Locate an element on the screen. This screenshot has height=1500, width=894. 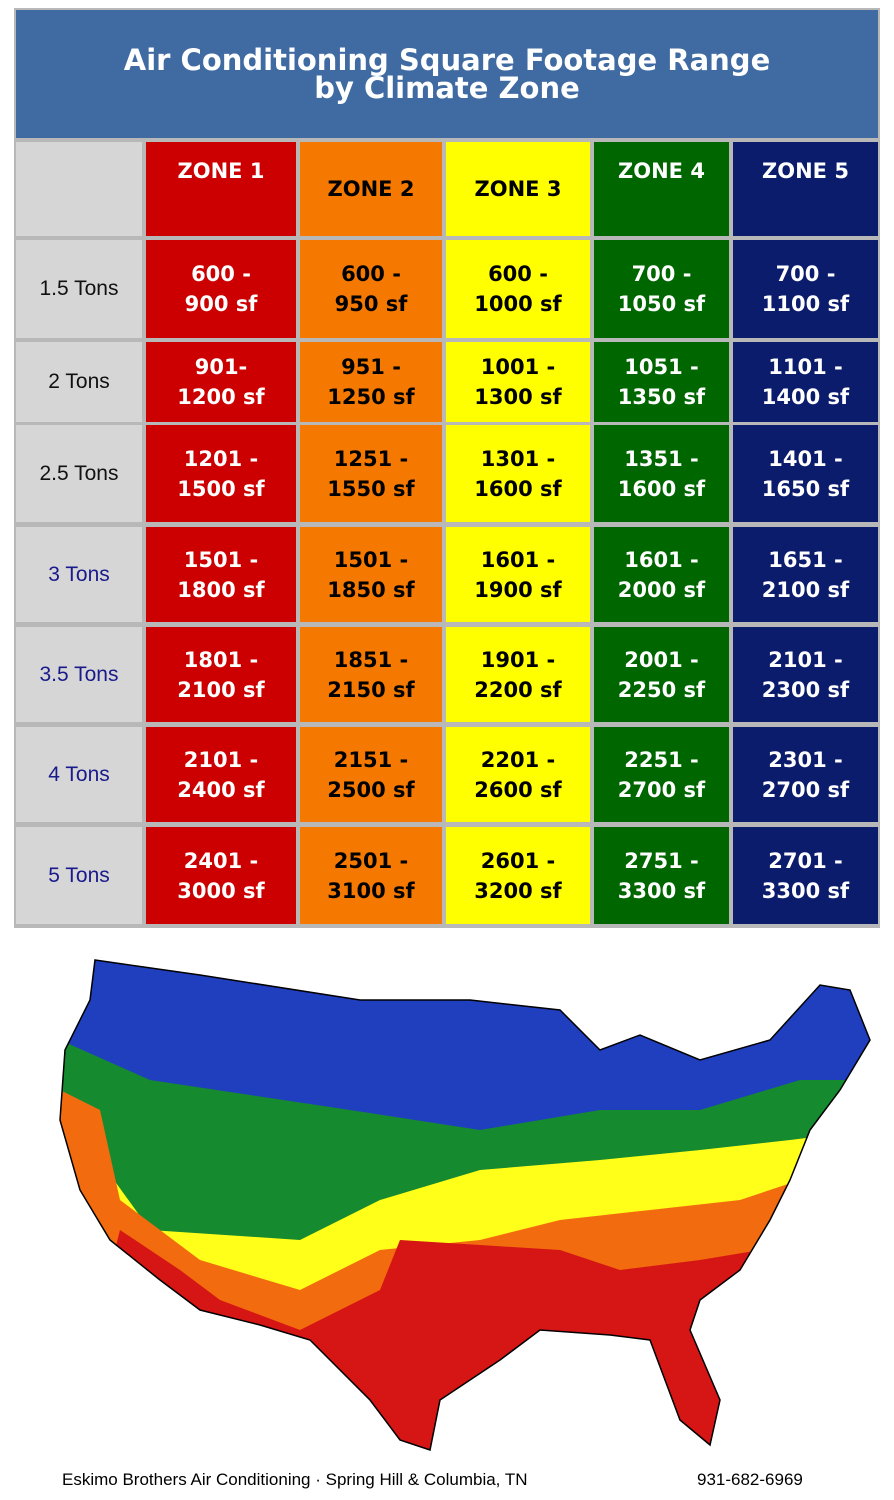
range-cell: 2601 - 3200 sf is located at coordinates (518, 875).